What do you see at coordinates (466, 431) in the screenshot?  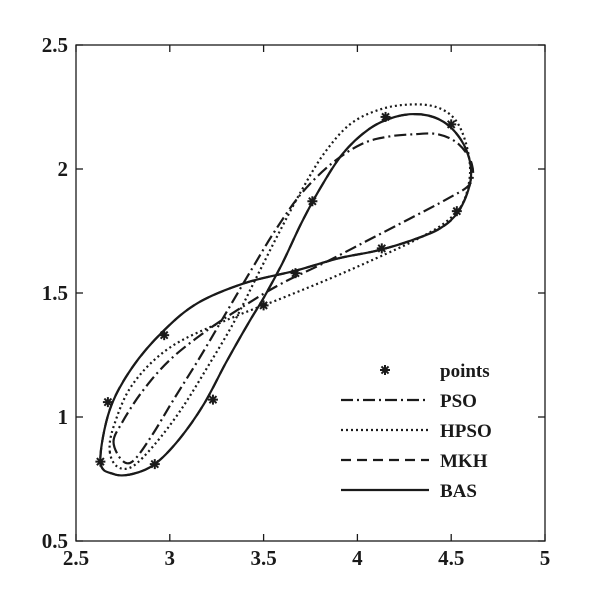 I see `legend-label-hpso: HPSO` at bounding box center [466, 431].